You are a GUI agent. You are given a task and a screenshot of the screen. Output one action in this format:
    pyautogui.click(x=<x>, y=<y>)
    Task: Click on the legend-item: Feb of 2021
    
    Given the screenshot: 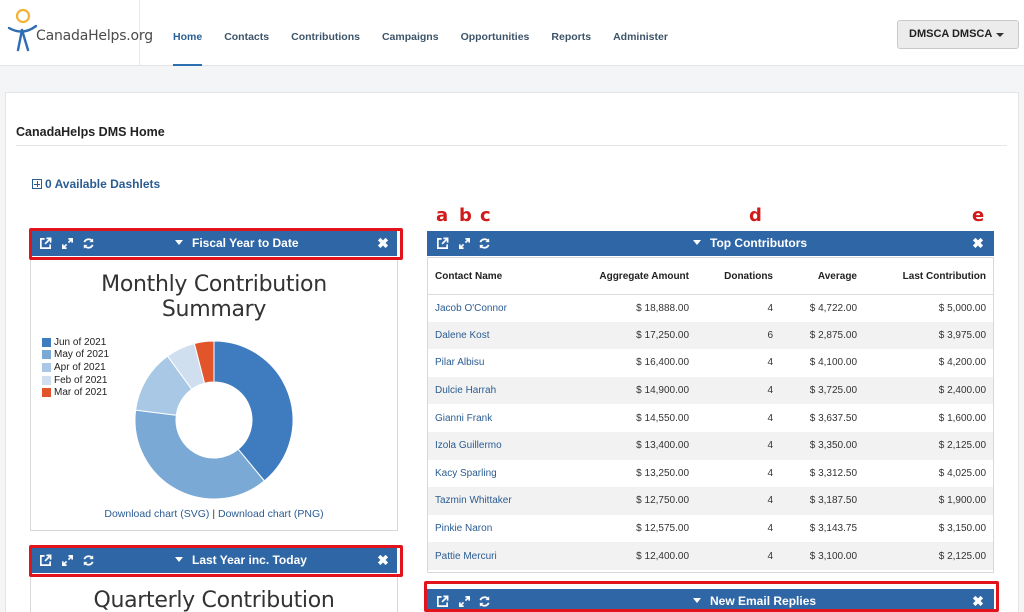 What is the action you would take?
    pyautogui.click(x=75, y=380)
    